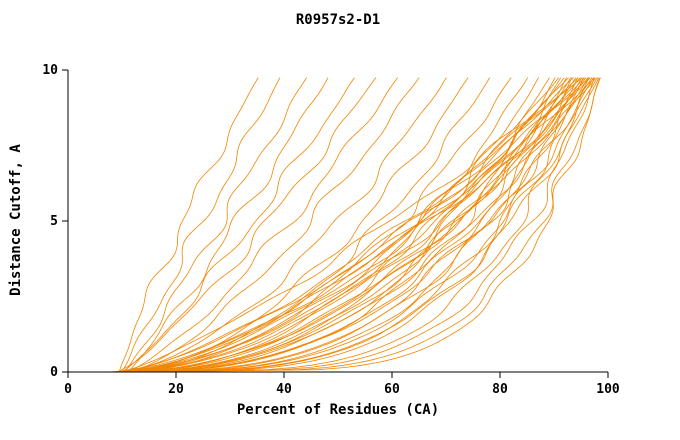 The image size is (680, 440). What do you see at coordinates (54, 221) in the screenshot?
I see `y-tick-label: 5` at bounding box center [54, 221].